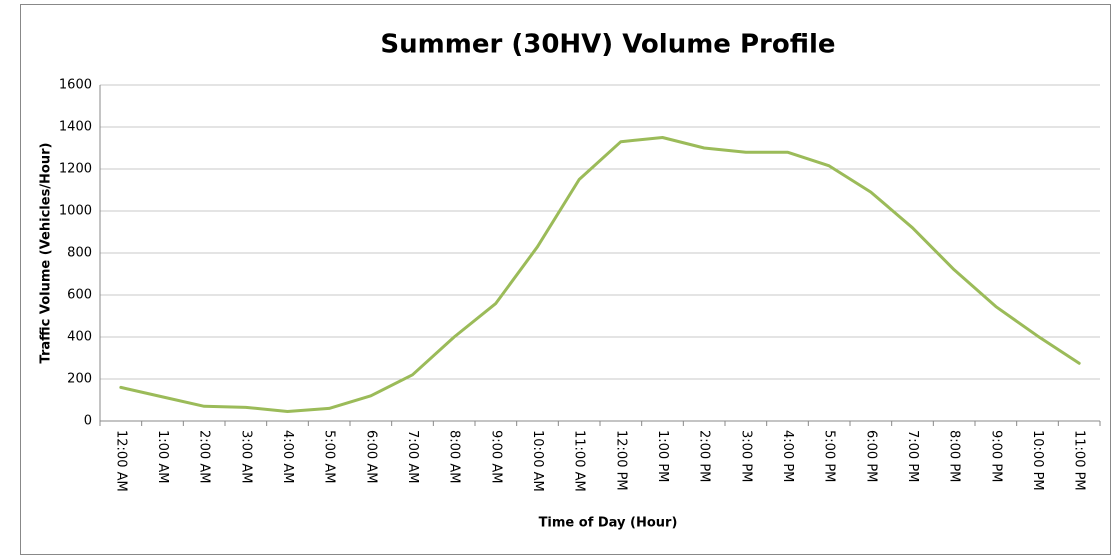 Image resolution: width=1112 pixels, height=556 pixels. What do you see at coordinates (79, 379) in the screenshot?
I see `y-tick-label: 200` at bounding box center [79, 379].